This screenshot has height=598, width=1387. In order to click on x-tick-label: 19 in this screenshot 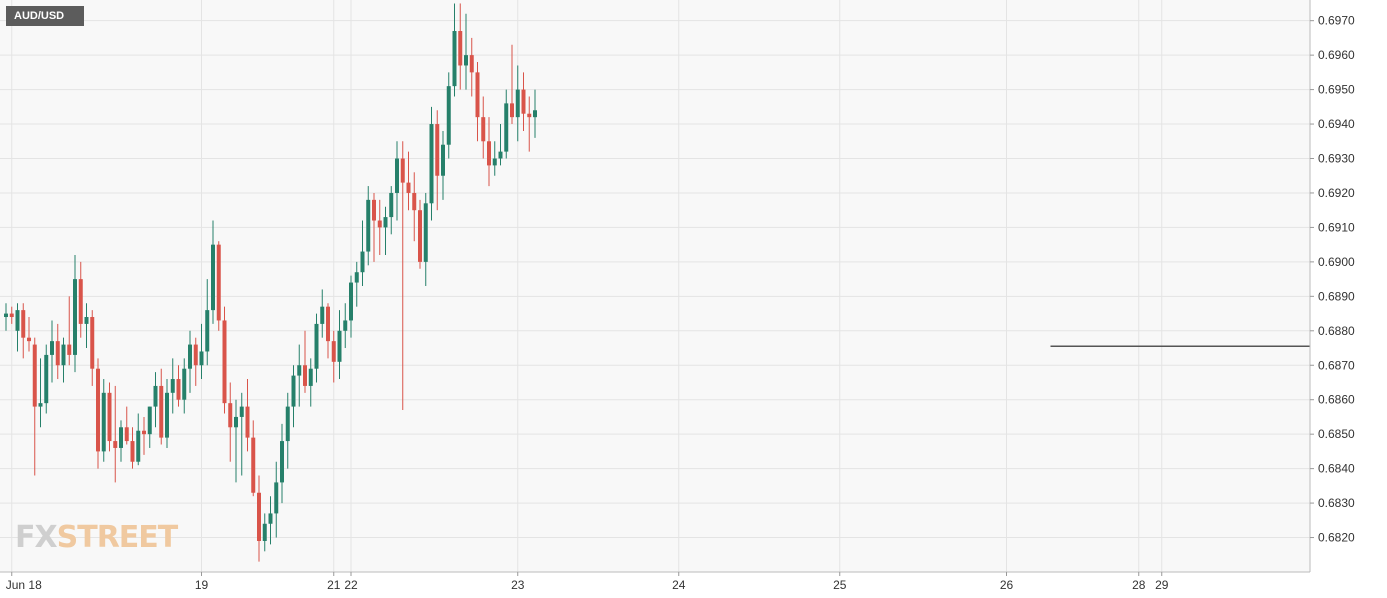, I will do `click(202, 585)`.